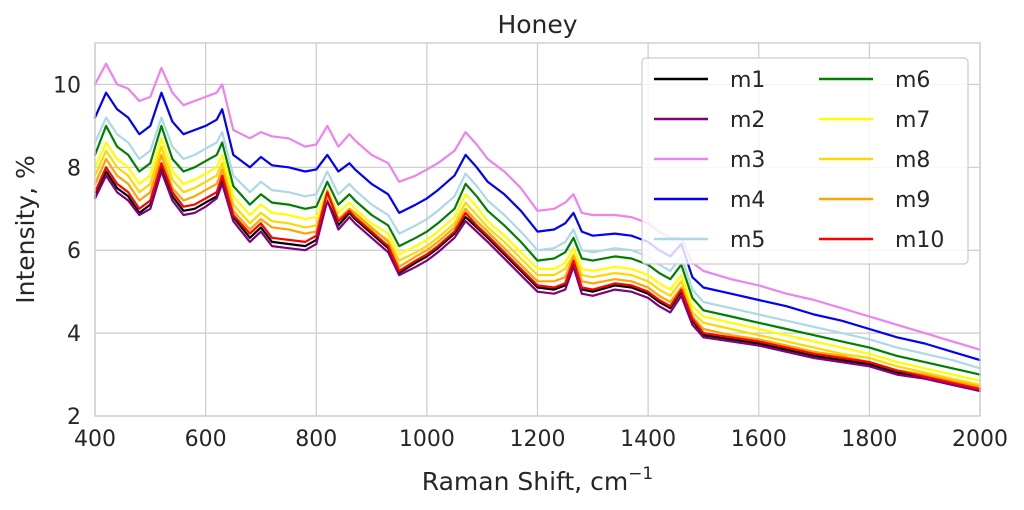  What do you see at coordinates (74, 168) in the screenshot?
I see `y-tick-label: 8` at bounding box center [74, 168].